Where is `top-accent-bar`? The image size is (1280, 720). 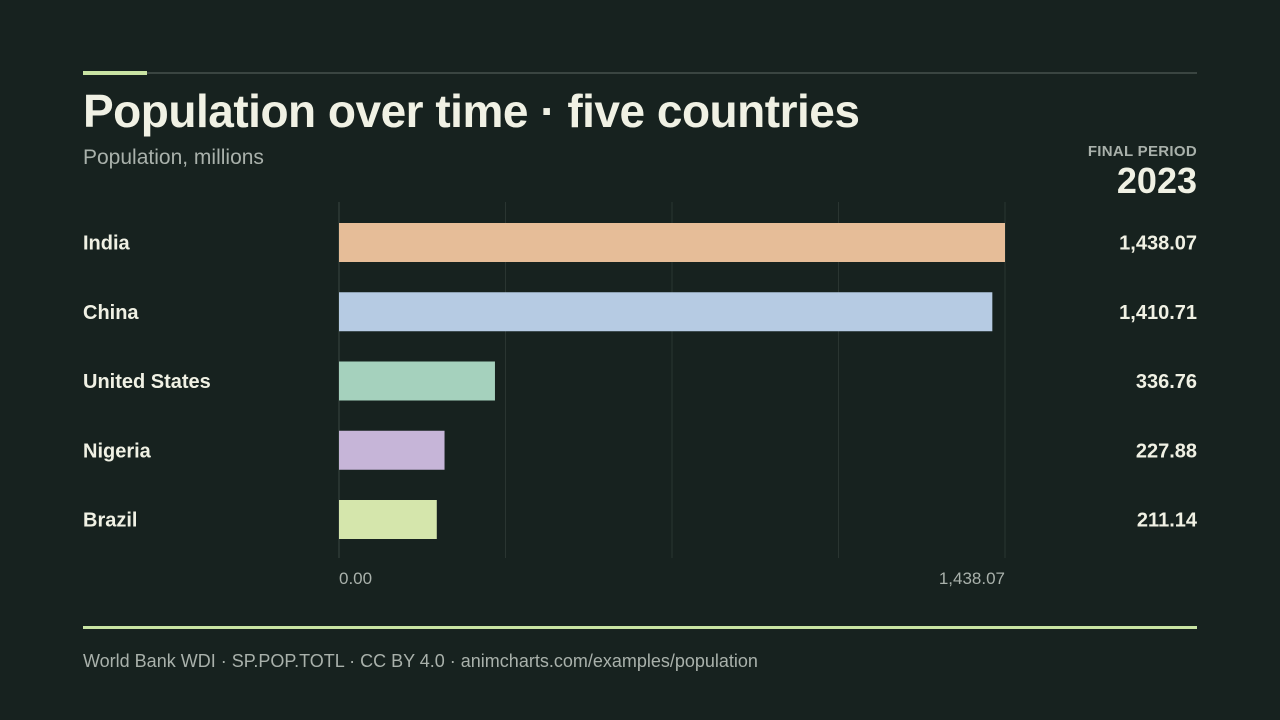
top-accent-bar is located at coordinates (115, 73).